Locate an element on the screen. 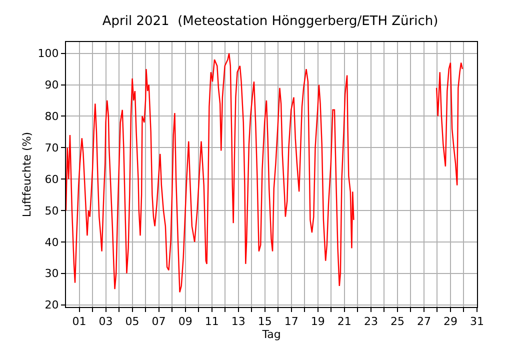  y-tick-label: 60 is located at coordinates (51, 179).